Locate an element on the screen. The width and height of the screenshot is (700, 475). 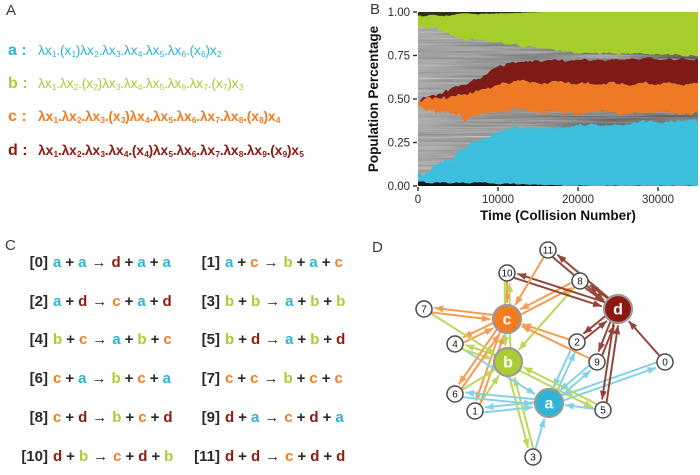
reaction-node-label: 2 is located at coordinates (577, 343).